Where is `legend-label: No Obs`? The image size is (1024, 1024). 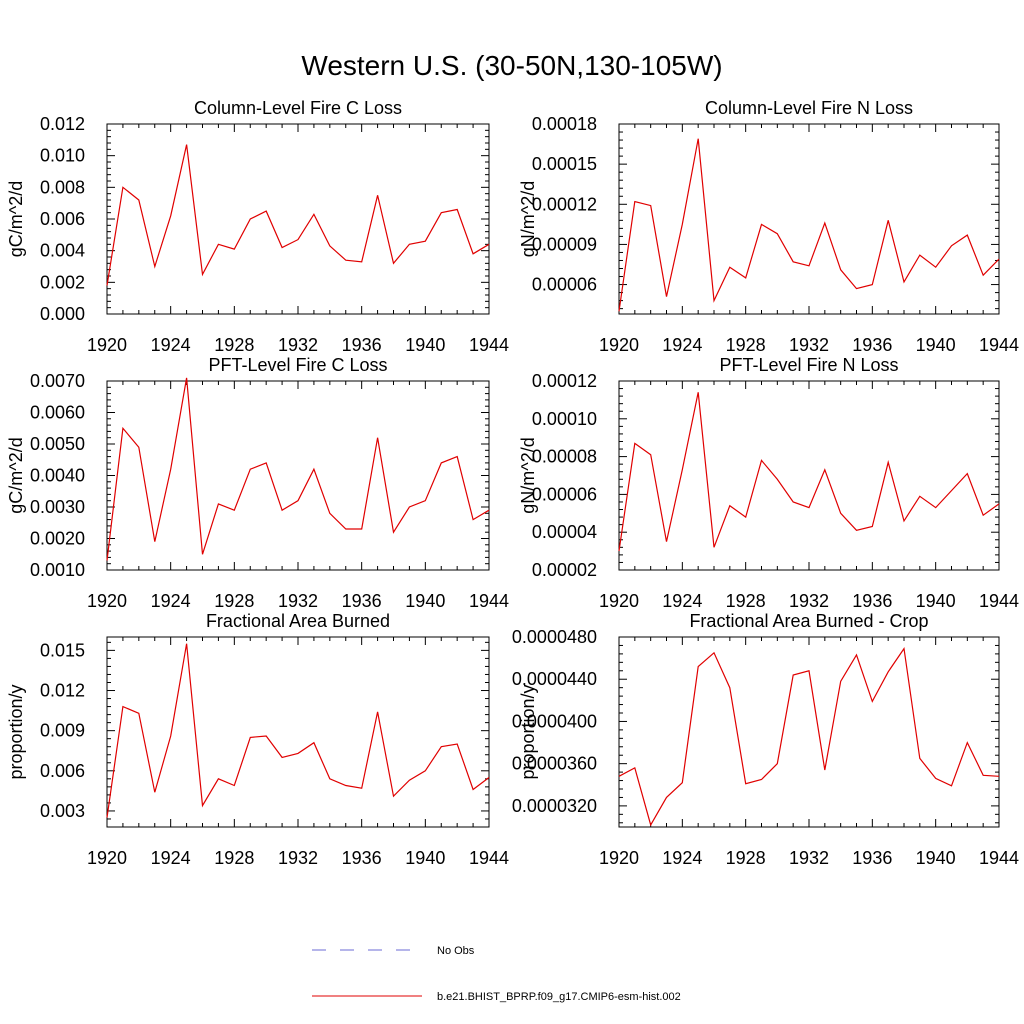 legend-label: No Obs is located at coordinates (456, 951).